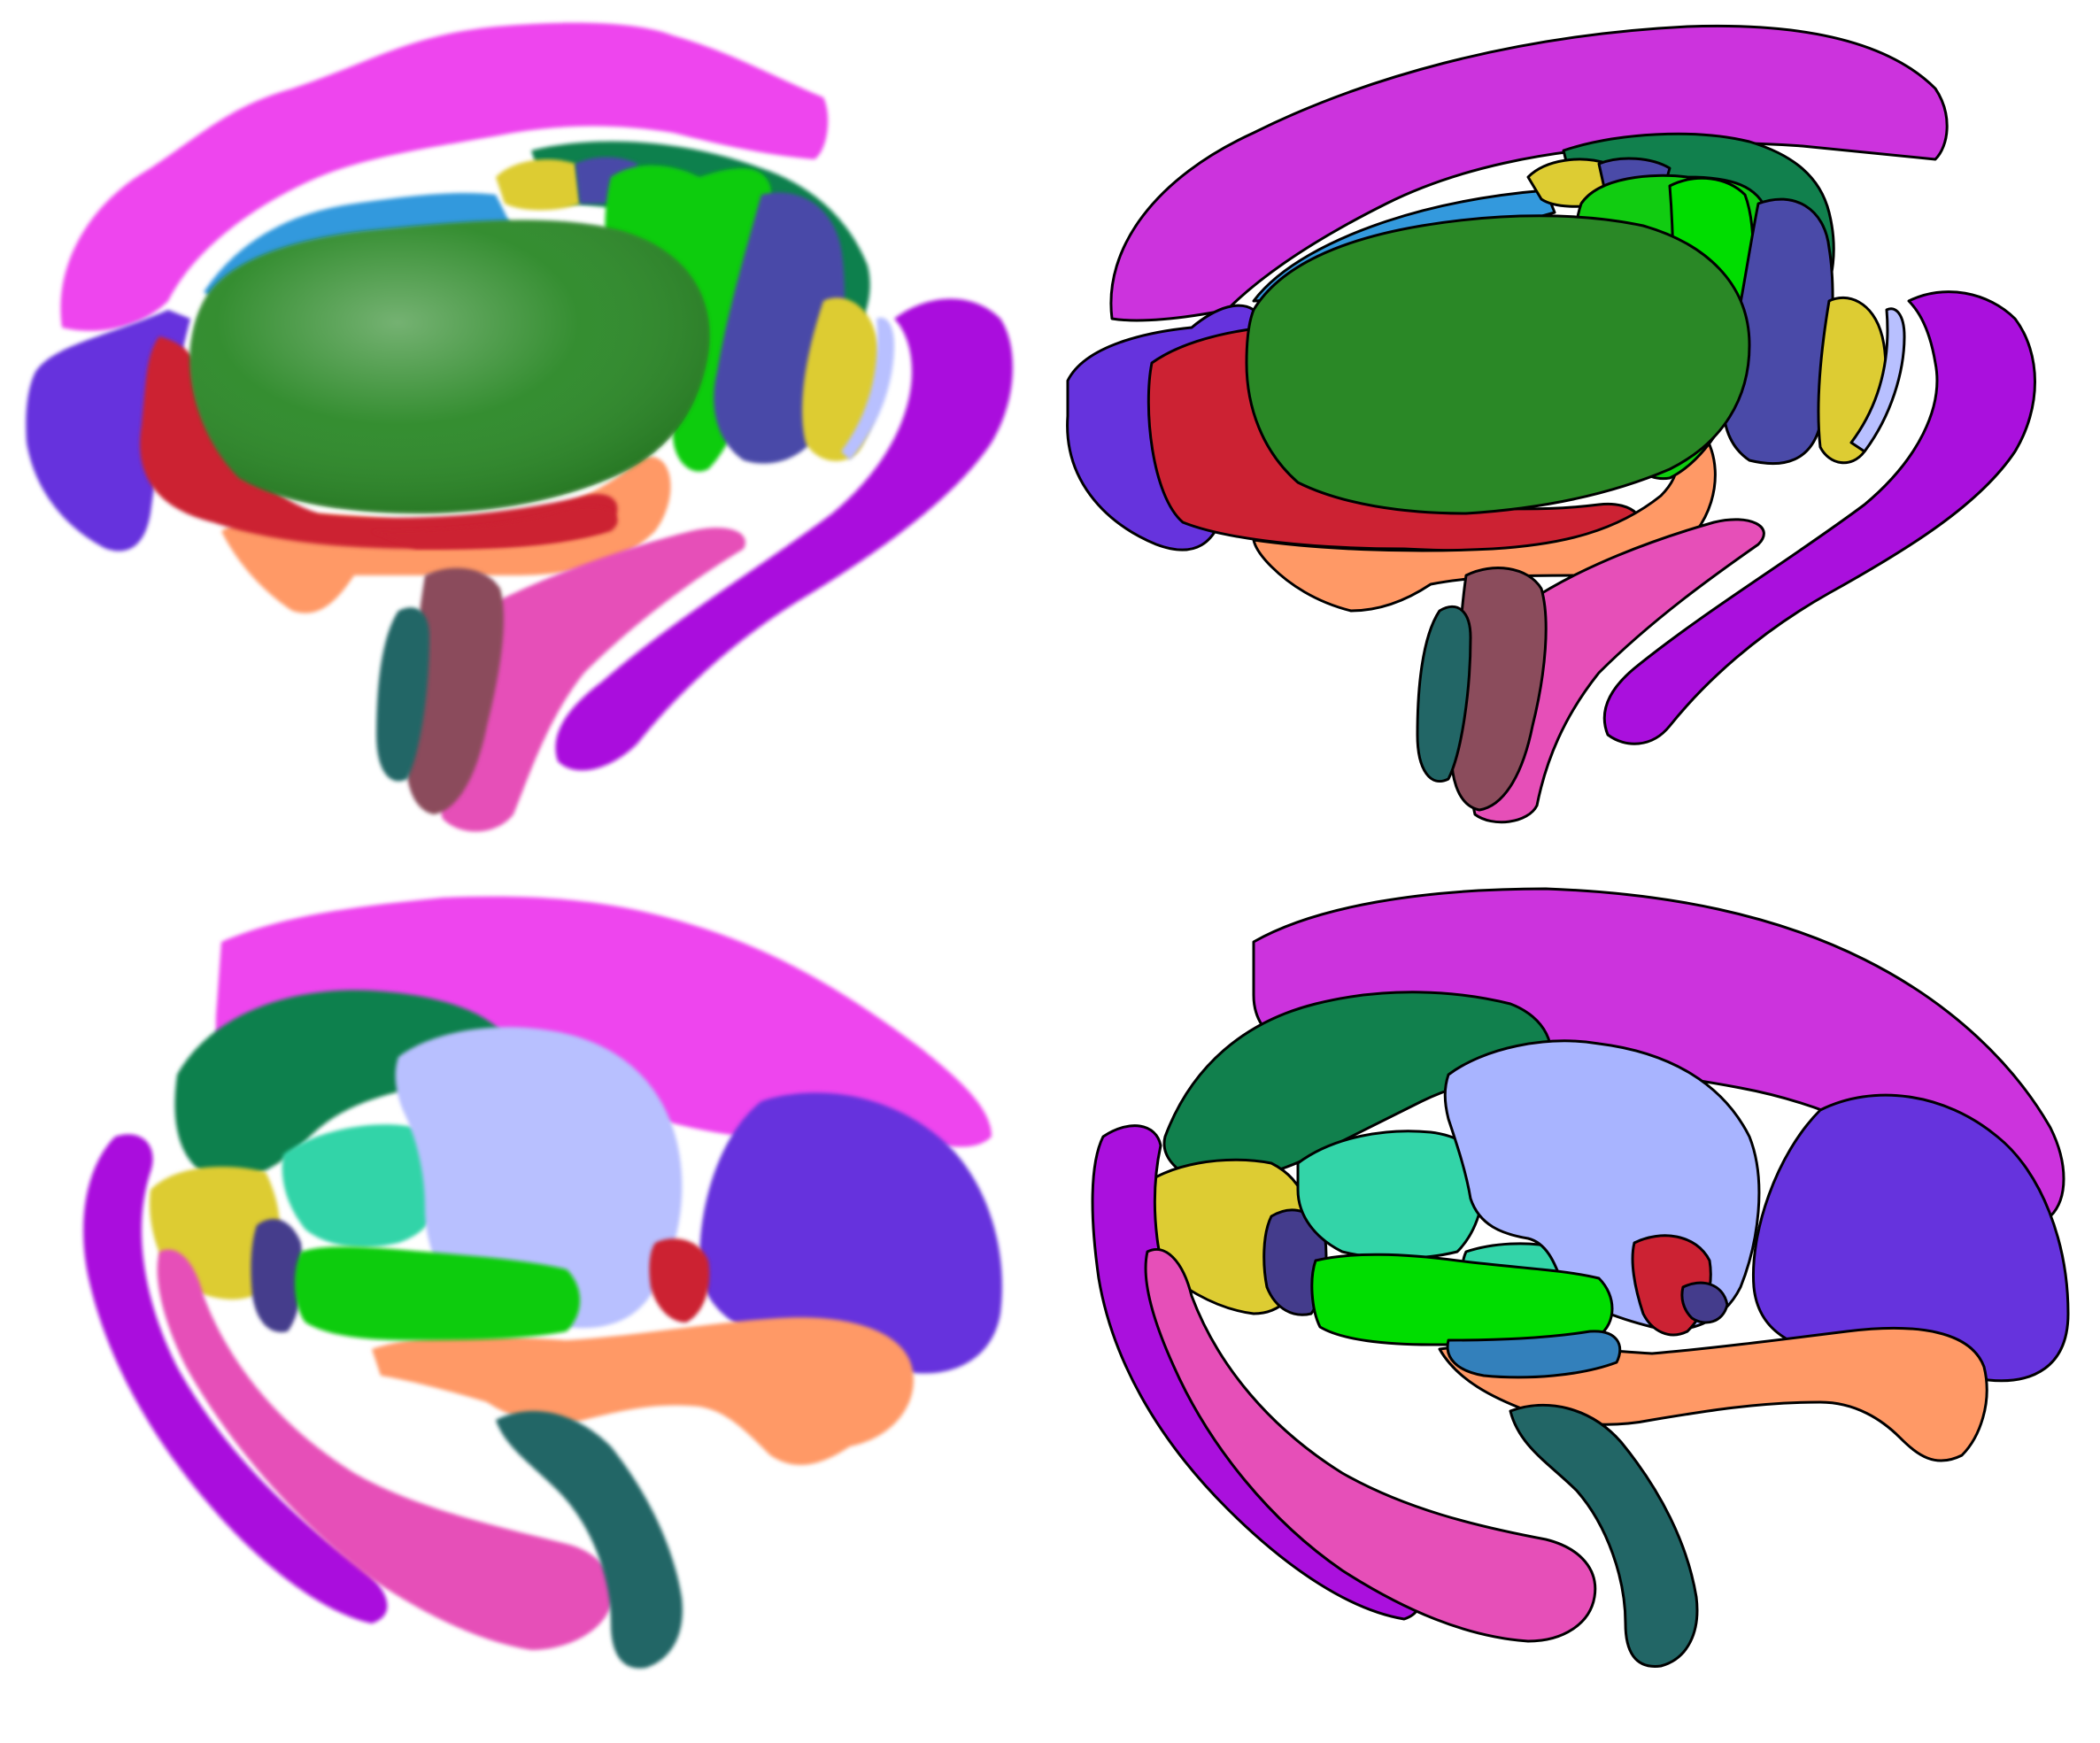 Image resolution: width=2100 pixels, height=1743 pixels. What do you see at coordinates (538, 185) in the screenshot?
I see `region-yellow-top` at bounding box center [538, 185].